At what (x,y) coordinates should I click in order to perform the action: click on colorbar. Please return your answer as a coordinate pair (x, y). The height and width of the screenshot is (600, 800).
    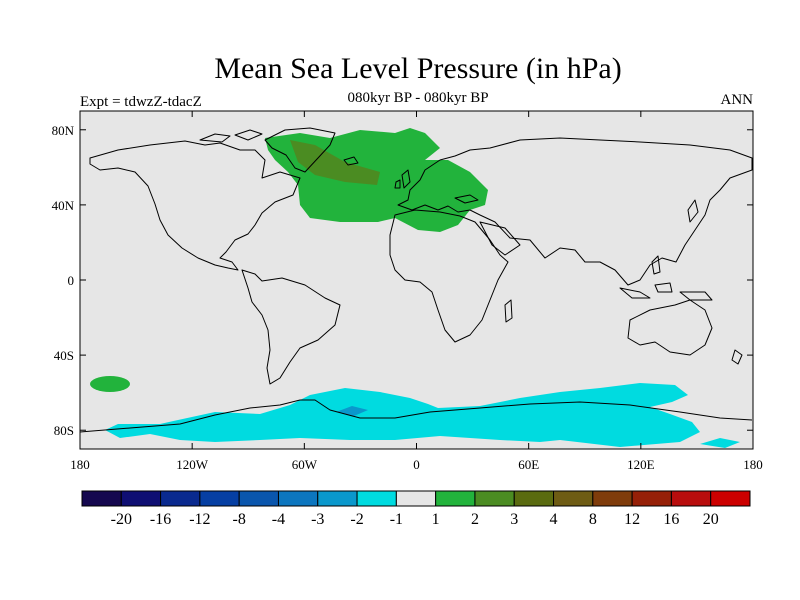
    Looking at the image, I should click on (416, 498).